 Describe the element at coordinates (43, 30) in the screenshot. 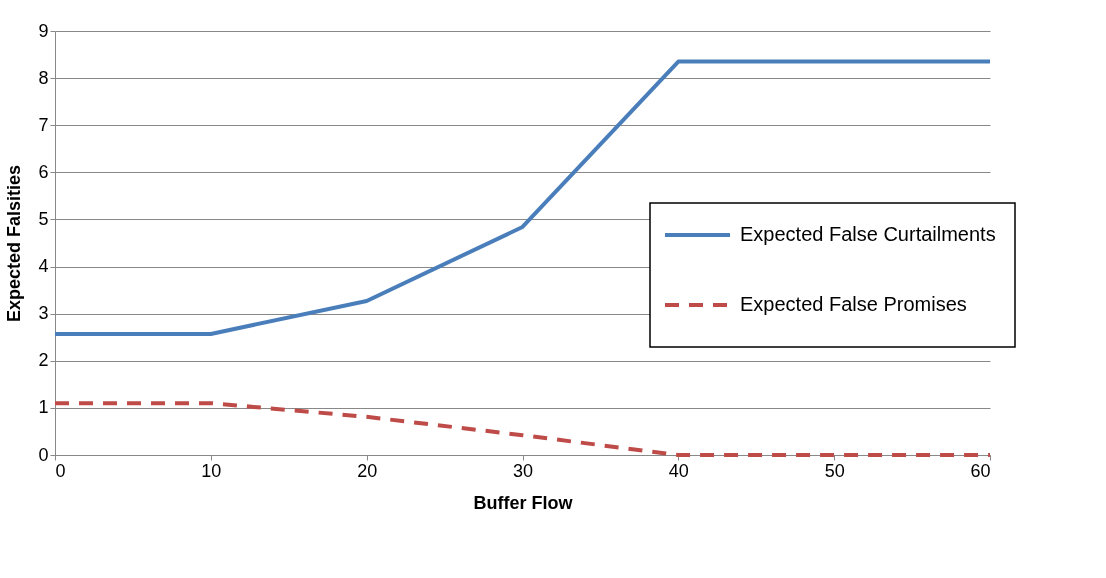

I see `y-tick-label: 9` at that location.